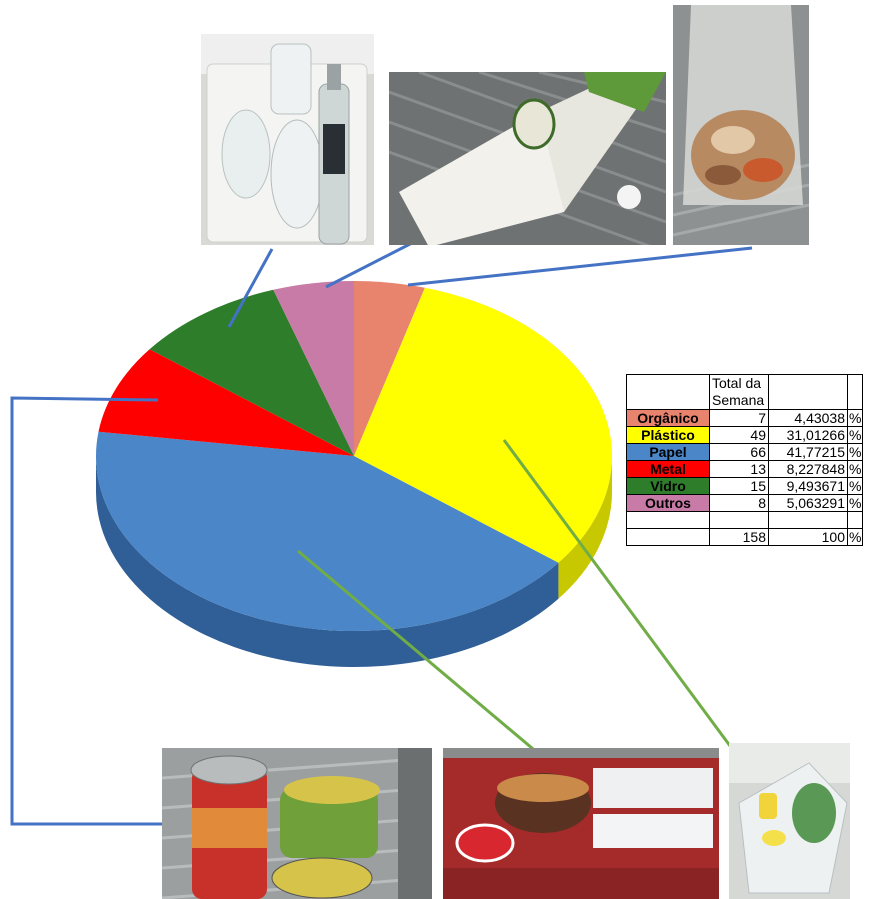  Describe the element at coordinates (637, 620) in the screenshot. I see `connector-plastico-items` at that location.